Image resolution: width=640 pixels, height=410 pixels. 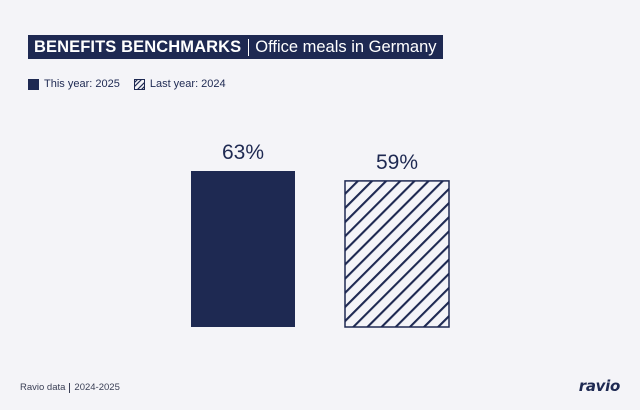 What do you see at coordinates (397, 162) in the screenshot?
I see `data-label-last-year: 59%` at bounding box center [397, 162].